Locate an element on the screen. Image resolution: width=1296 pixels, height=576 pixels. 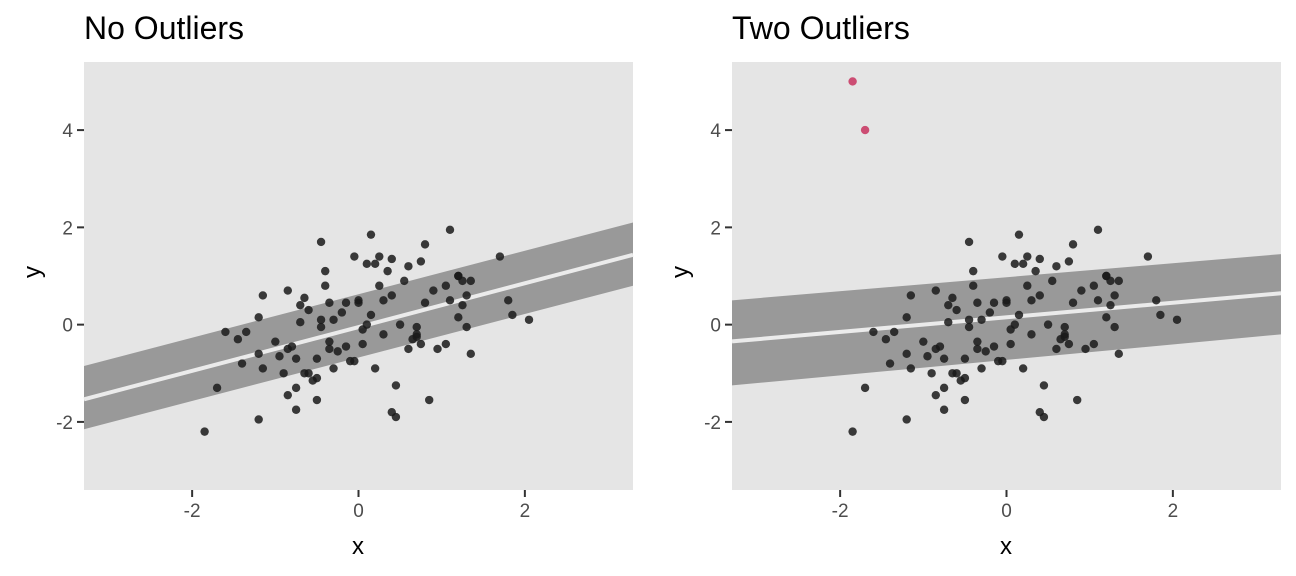
y-axis-title: y is located at coordinates (32, 272).